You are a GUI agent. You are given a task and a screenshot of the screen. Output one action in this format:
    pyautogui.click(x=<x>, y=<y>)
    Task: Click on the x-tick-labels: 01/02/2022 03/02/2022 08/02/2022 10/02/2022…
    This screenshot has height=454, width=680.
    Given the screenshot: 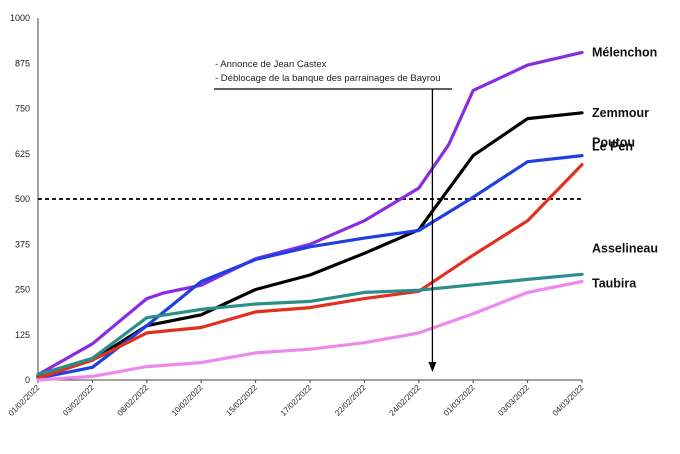 What is the action you would take?
    pyautogui.click(x=296, y=399)
    